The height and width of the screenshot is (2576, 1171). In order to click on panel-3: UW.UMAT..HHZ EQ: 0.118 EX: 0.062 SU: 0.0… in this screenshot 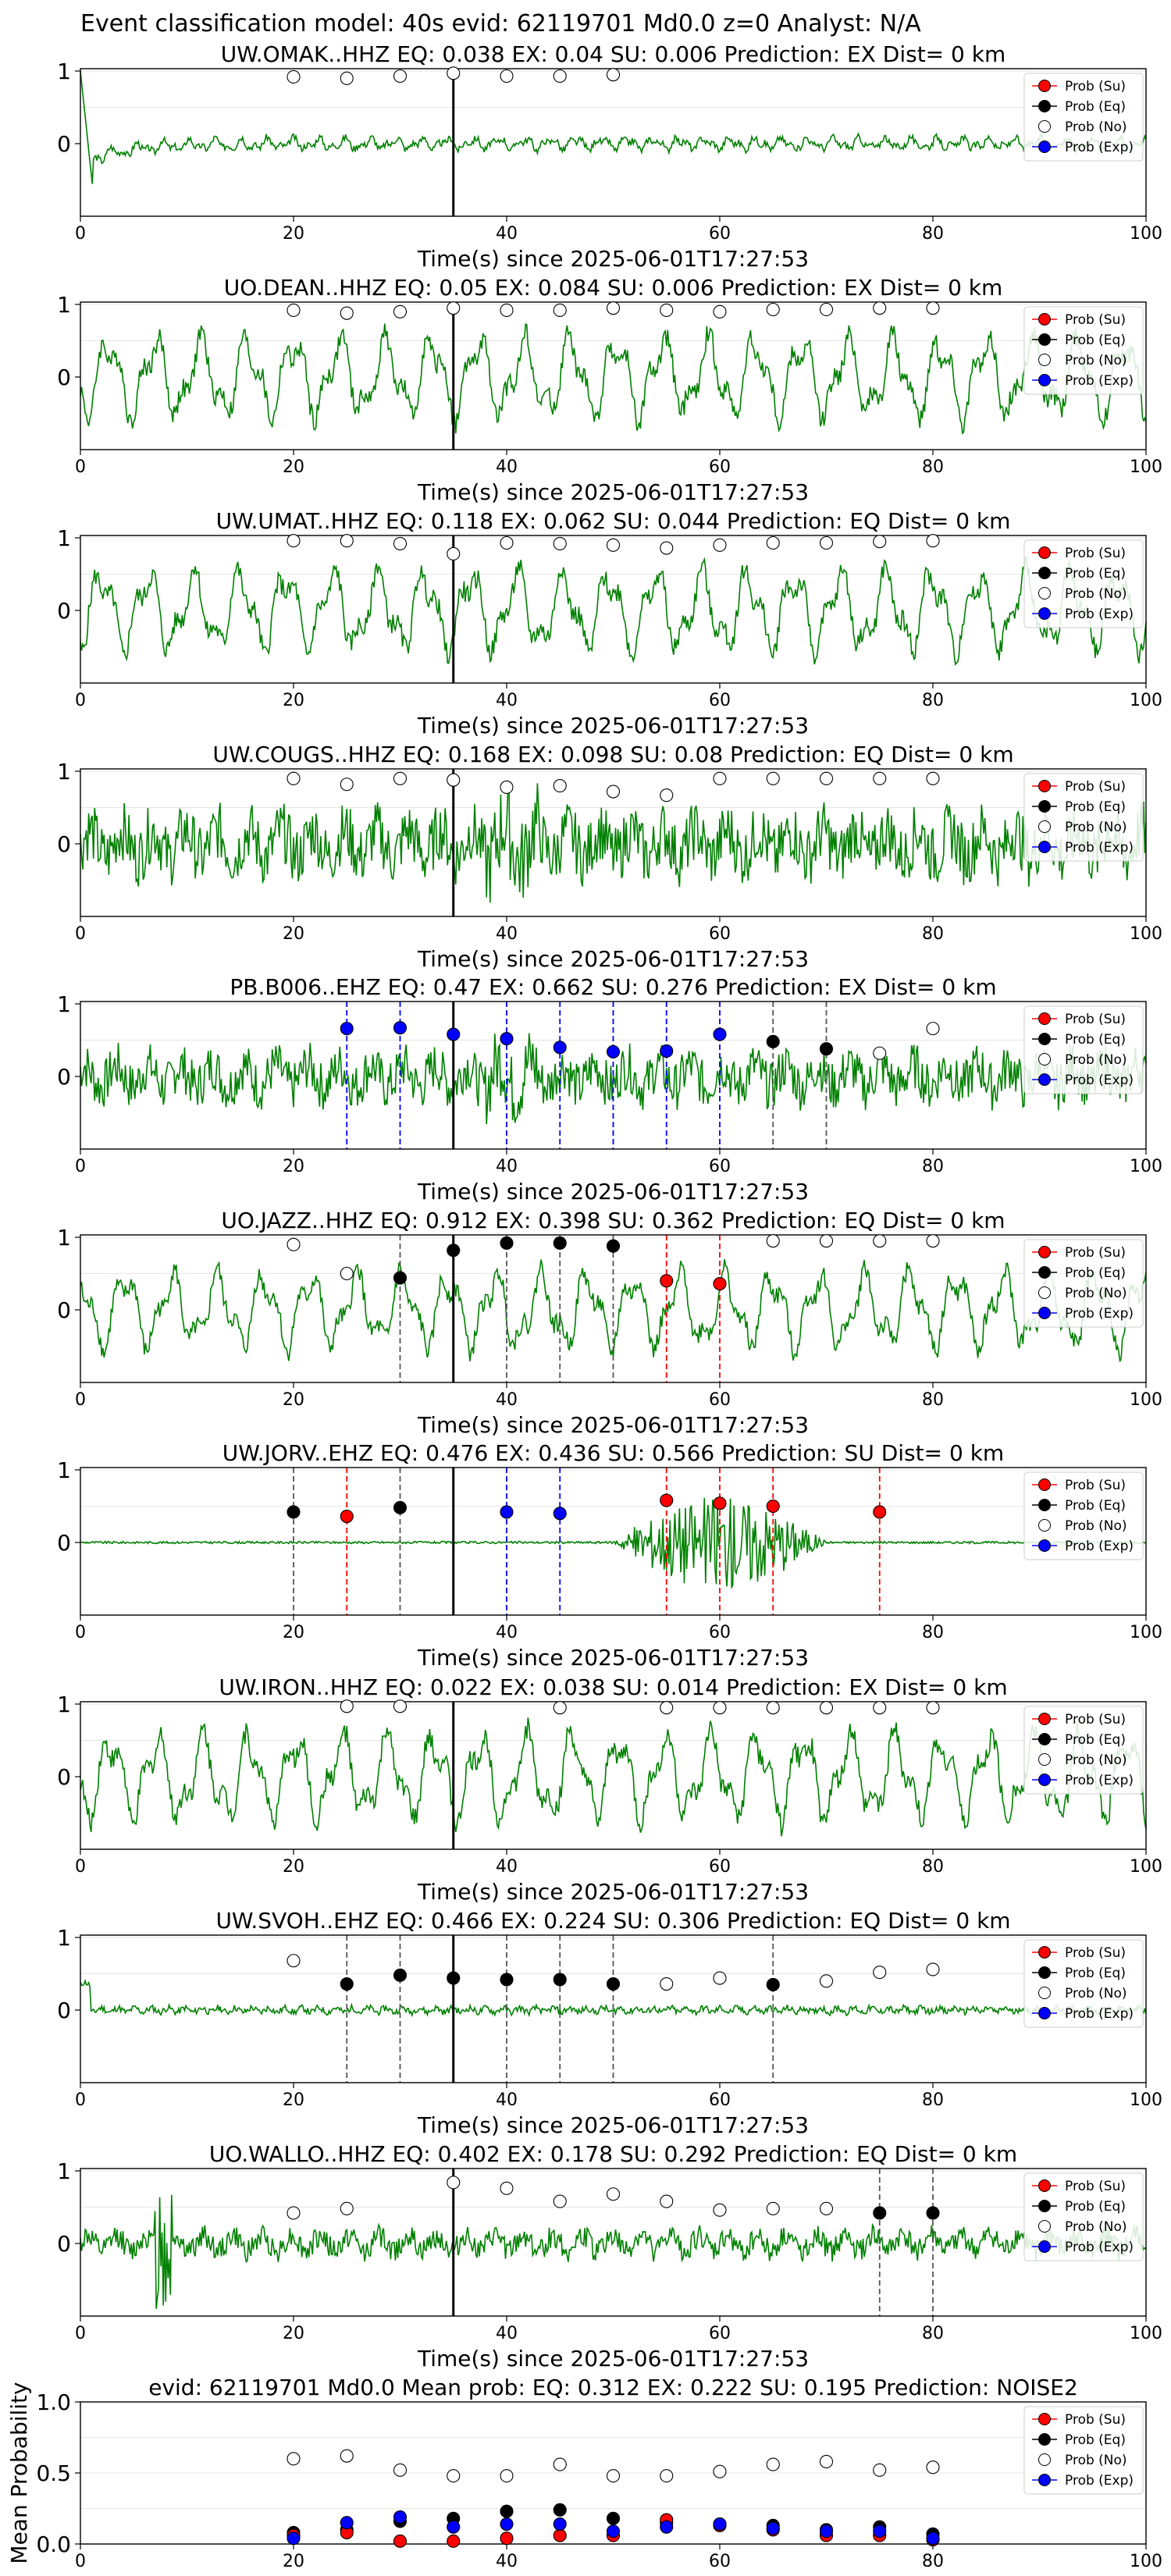, I will do `click(609, 623)`.